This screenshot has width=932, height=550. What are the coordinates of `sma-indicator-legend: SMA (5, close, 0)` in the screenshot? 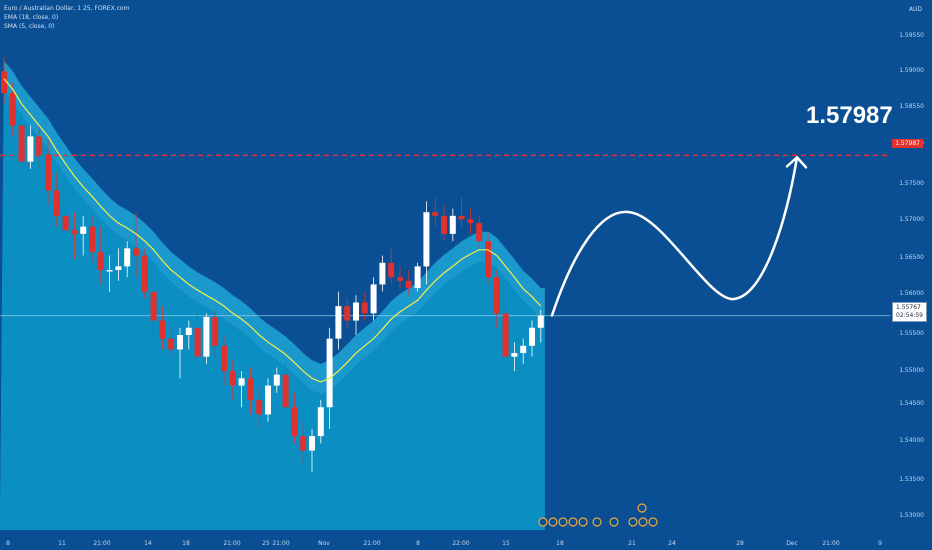 It's located at (29, 26).